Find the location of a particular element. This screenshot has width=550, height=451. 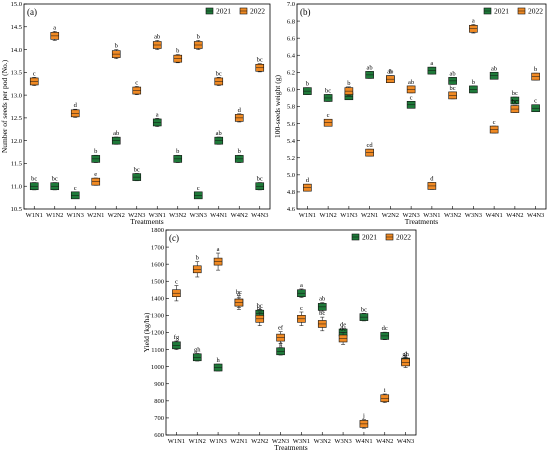

y-tick-label: 11.5 is located at coordinates (16, 164).